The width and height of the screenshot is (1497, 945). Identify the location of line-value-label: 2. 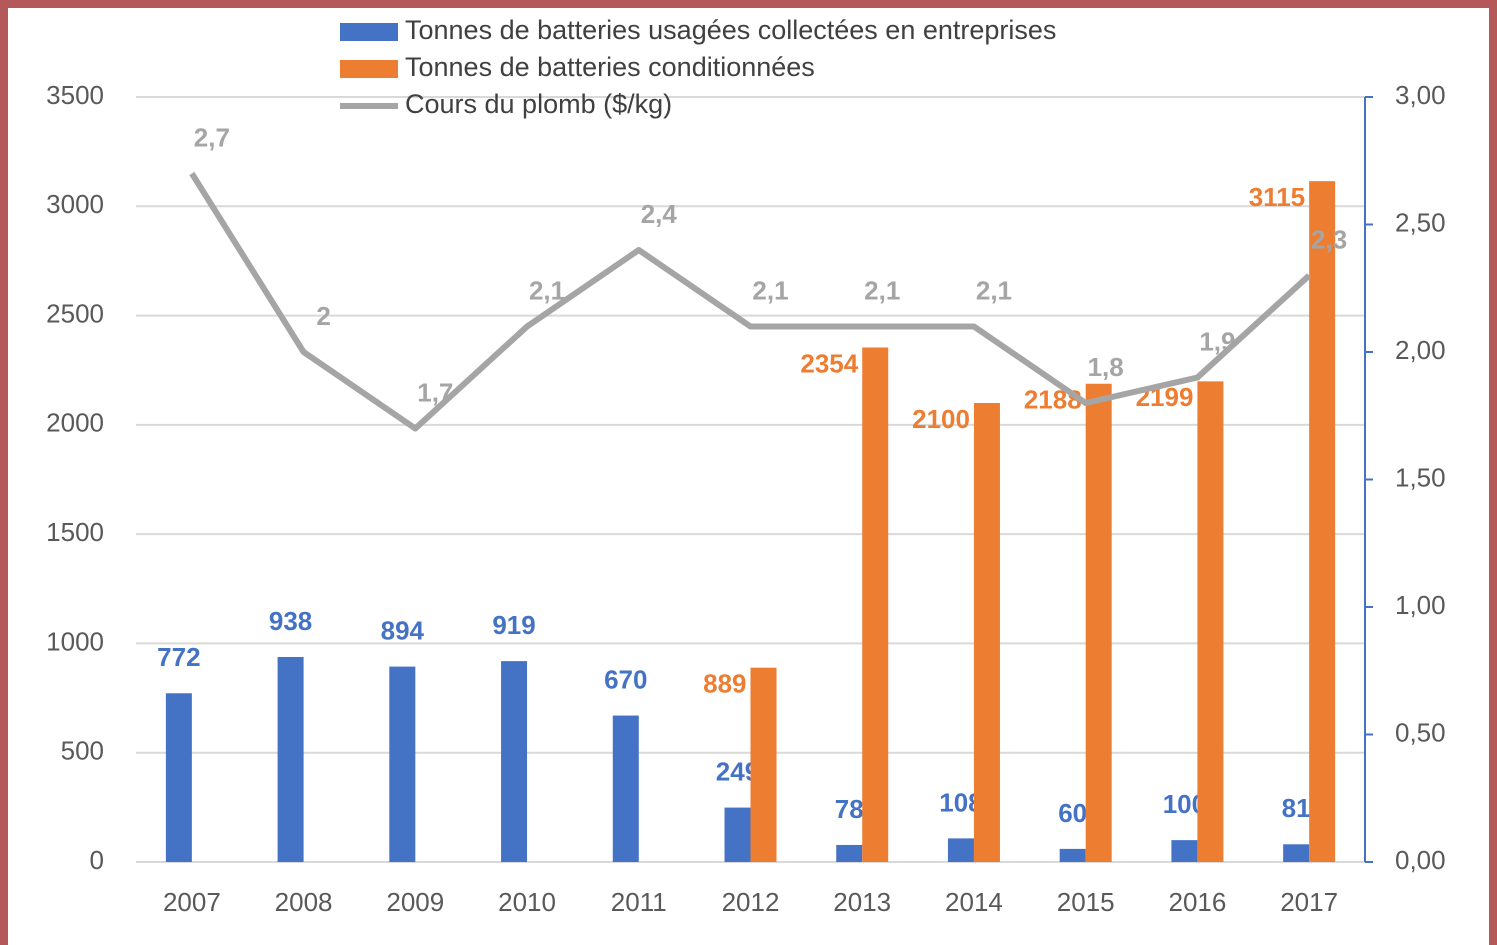
(323, 316).